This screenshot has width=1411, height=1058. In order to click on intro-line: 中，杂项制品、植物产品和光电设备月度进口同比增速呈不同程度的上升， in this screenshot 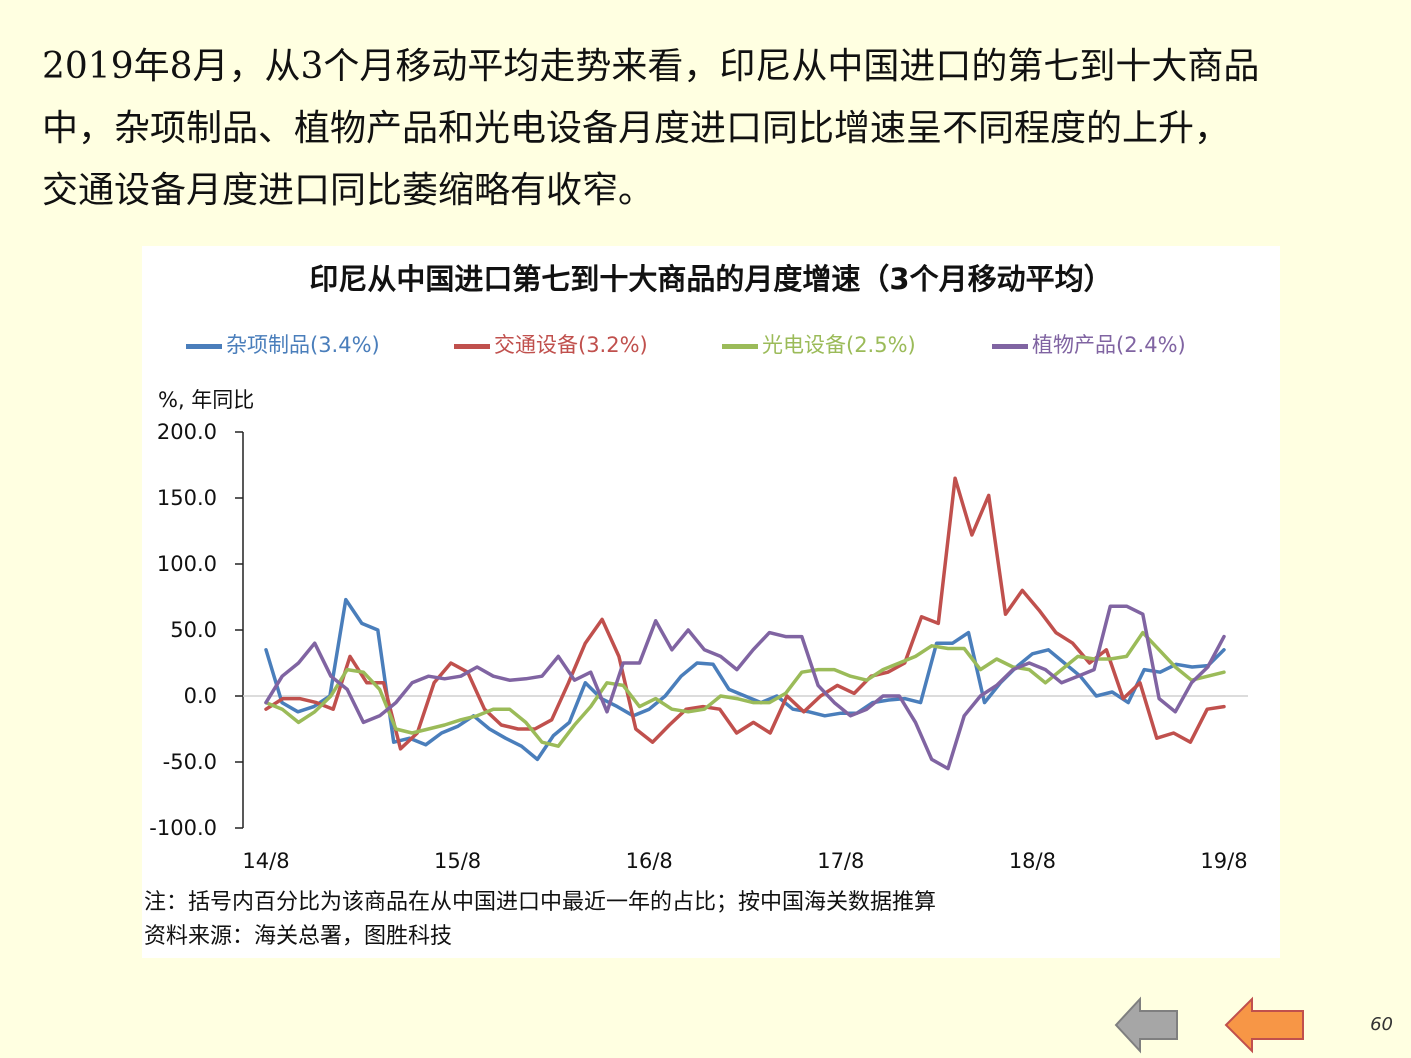, I will do `click(636, 128)`.